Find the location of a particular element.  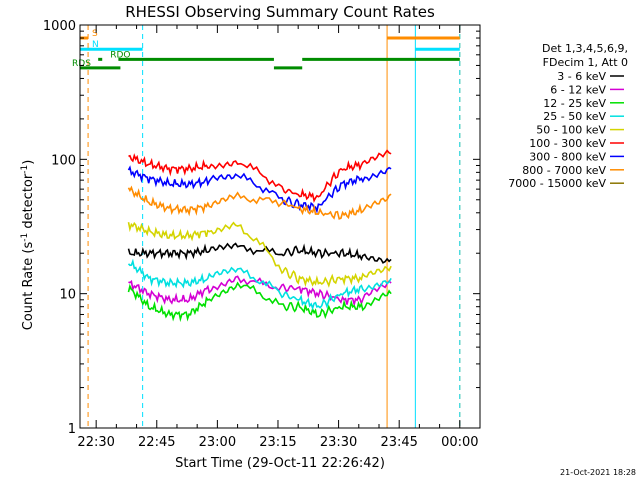

y-tick-label-0: 1 is located at coordinates (72, 429).